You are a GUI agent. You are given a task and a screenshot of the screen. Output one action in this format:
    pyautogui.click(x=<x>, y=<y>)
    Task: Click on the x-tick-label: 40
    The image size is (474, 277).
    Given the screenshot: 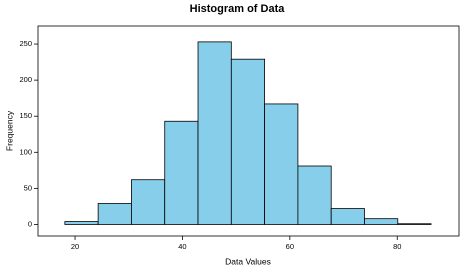 What is the action you would take?
    pyautogui.click(x=182, y=246)
    